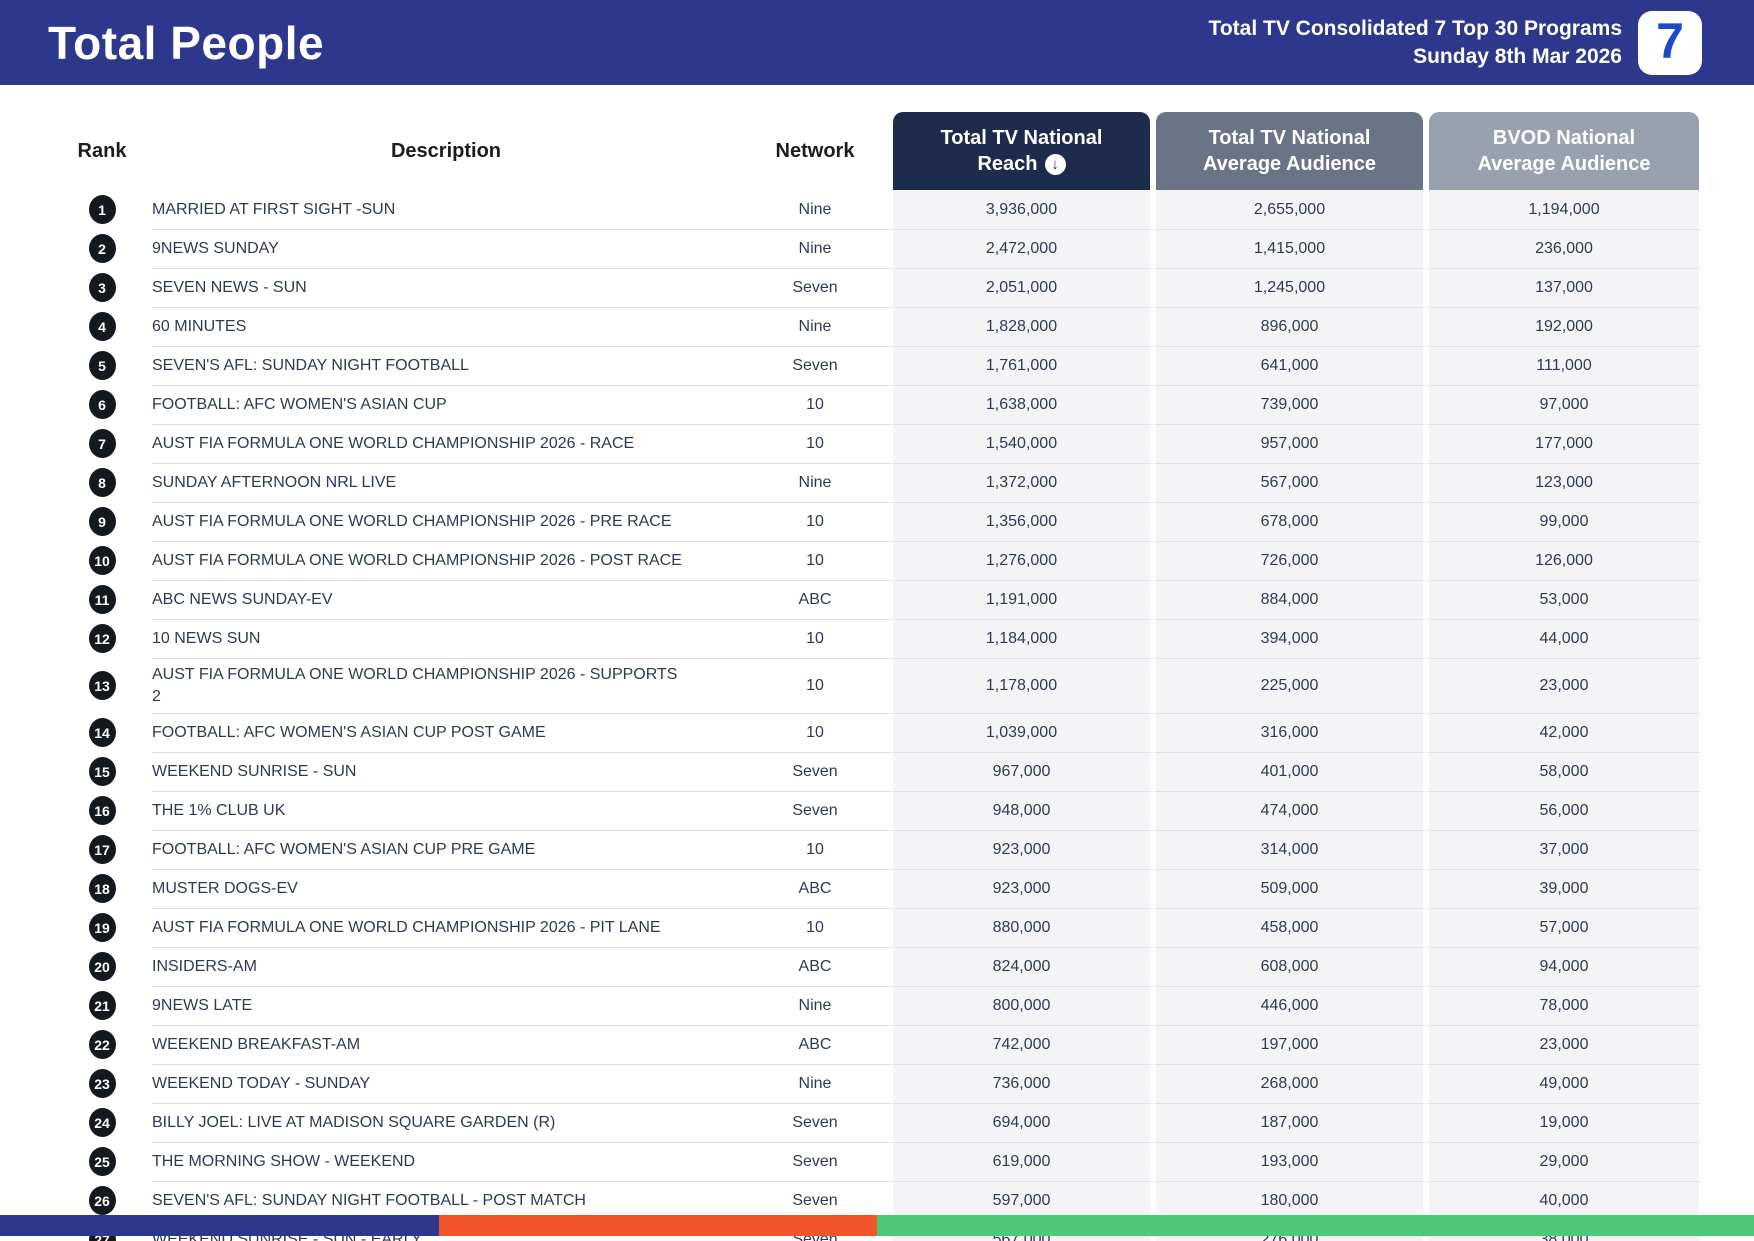 Image resolution: width=1754 pixels, height=1241 pixels. What do you see at coordinates (1021, 1044) in the screenshot?
I see `reach-cell: 742,000` at bounding box center [1021, 1044].